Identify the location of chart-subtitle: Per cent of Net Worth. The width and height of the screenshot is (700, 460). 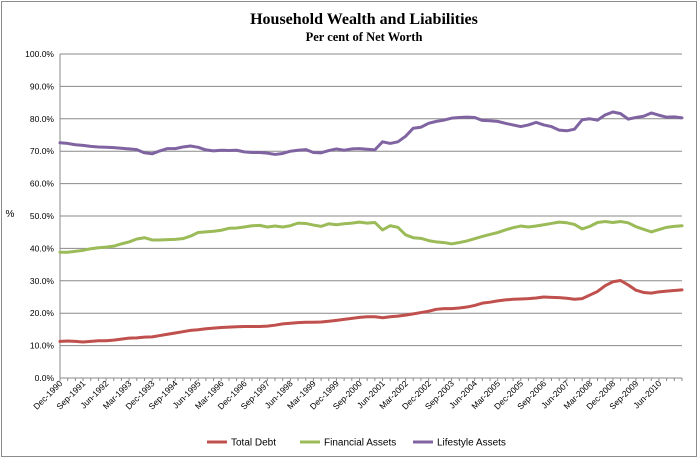
(364, 37).